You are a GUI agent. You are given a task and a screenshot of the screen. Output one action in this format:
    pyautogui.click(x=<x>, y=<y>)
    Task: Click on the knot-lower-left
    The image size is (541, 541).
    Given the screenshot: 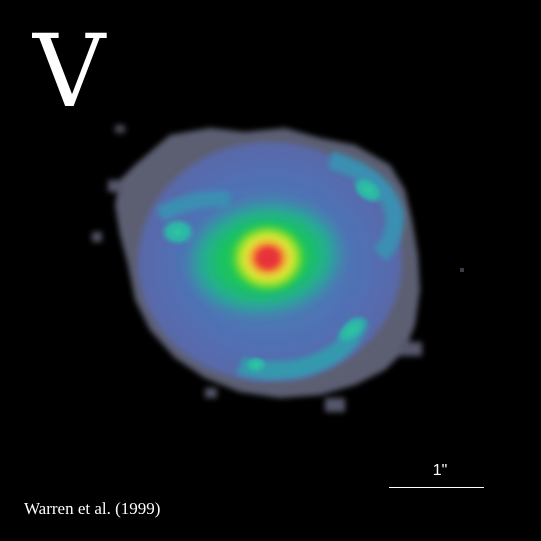 What is the action you would take?
    pyautogui.click(x=256, y=365)
    